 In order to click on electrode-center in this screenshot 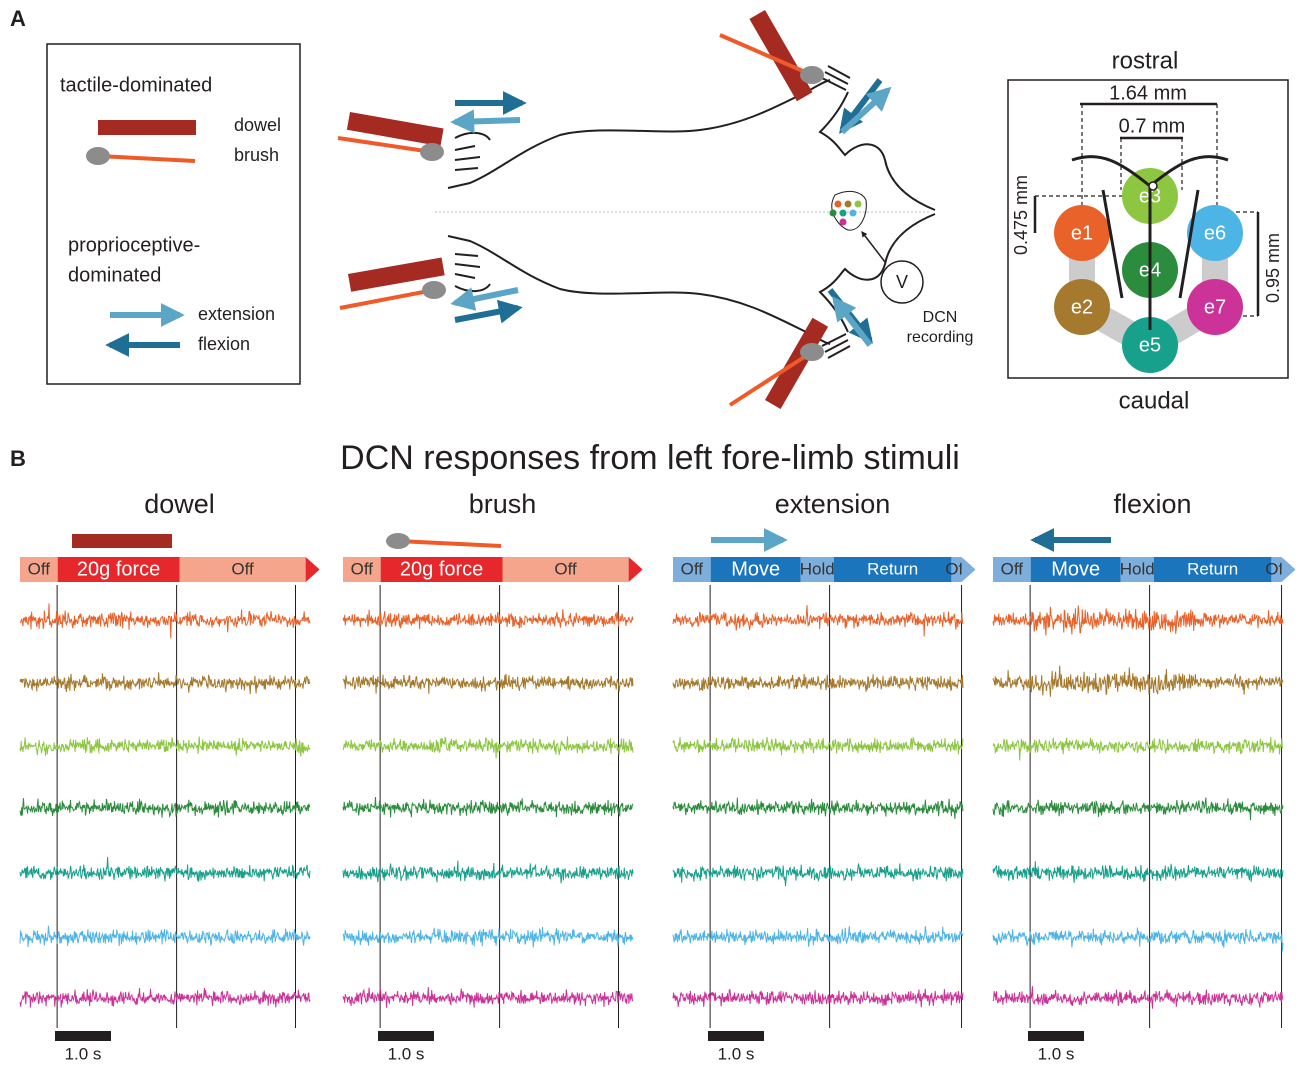, I will do `click(1153, 186)`.